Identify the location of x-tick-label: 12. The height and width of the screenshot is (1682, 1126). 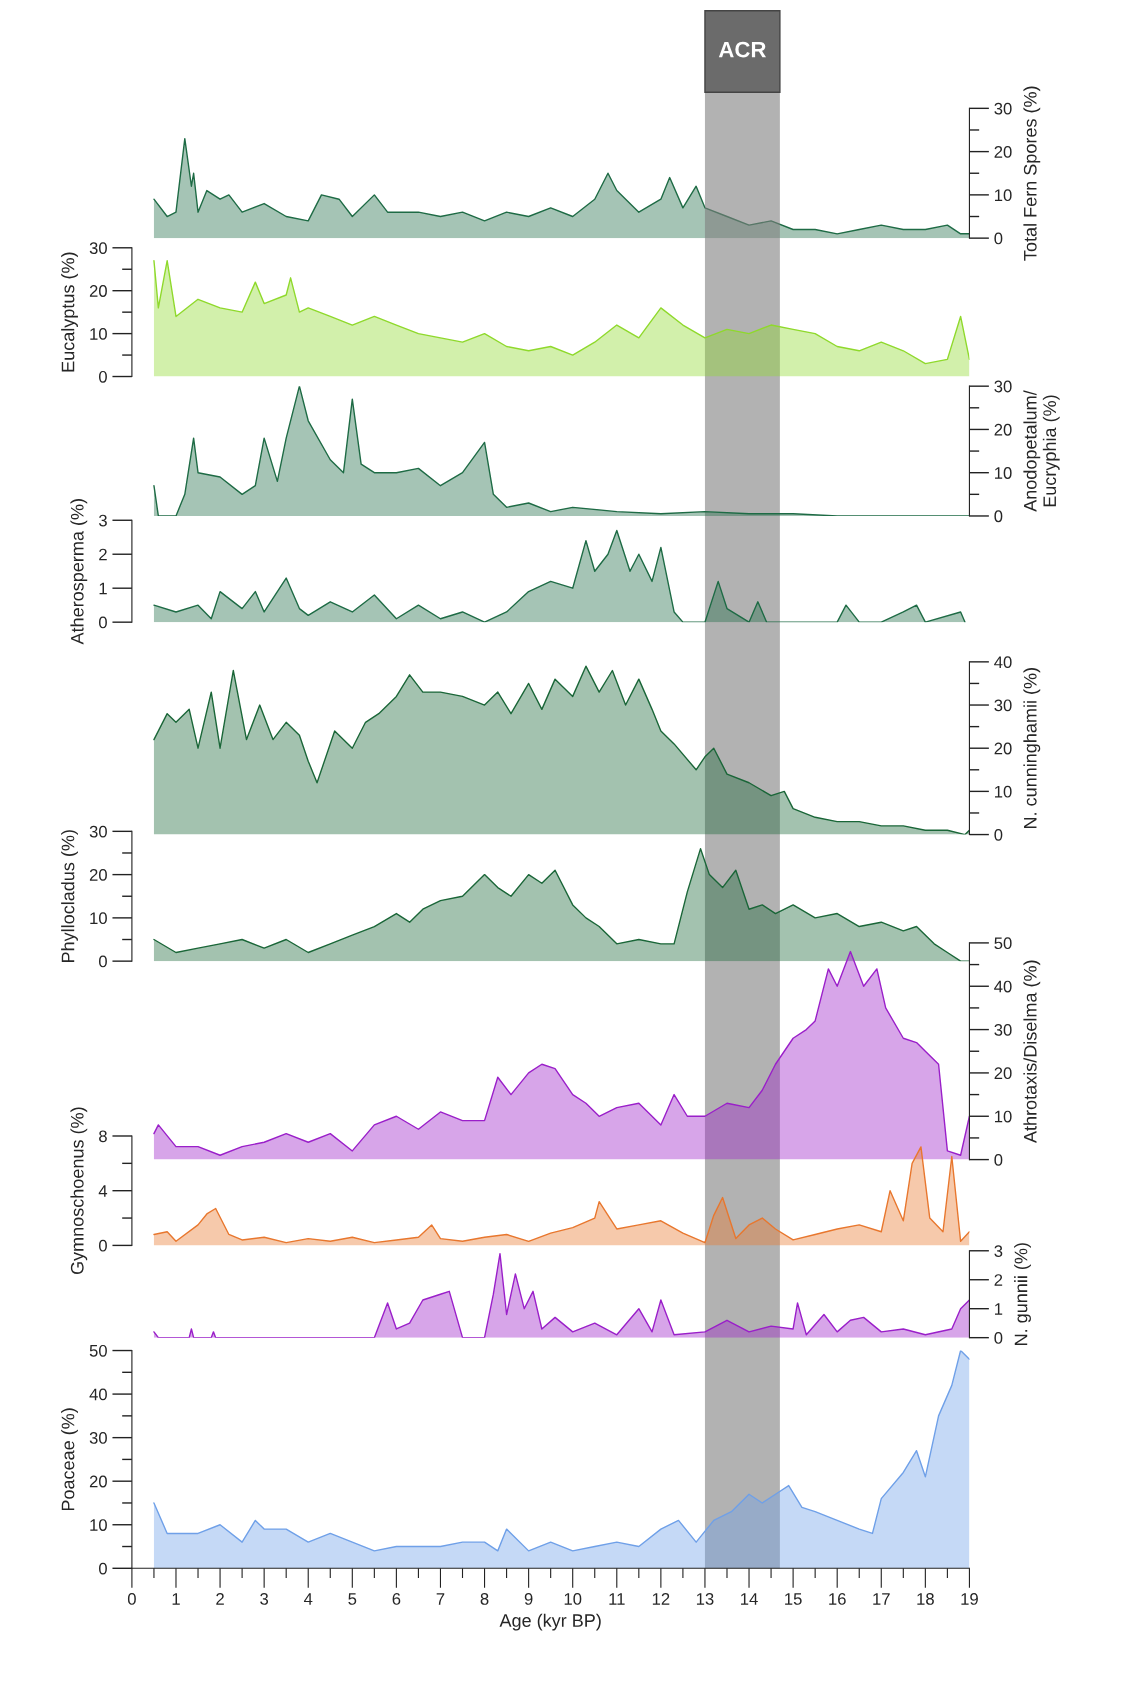
(661, 1599).